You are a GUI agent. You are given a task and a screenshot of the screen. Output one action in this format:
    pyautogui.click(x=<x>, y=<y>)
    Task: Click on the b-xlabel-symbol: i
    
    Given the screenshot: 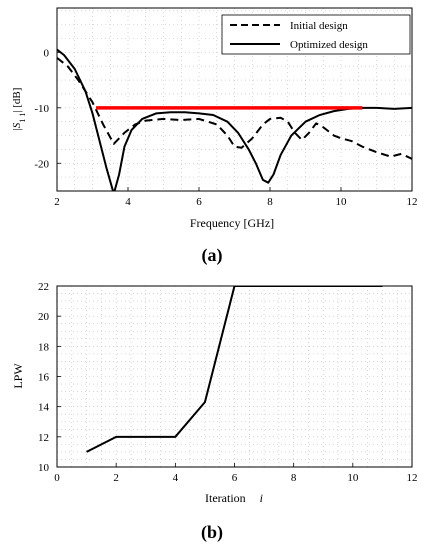 What is the action you would take?
    pyautogui.click(x=261, y=498)
    